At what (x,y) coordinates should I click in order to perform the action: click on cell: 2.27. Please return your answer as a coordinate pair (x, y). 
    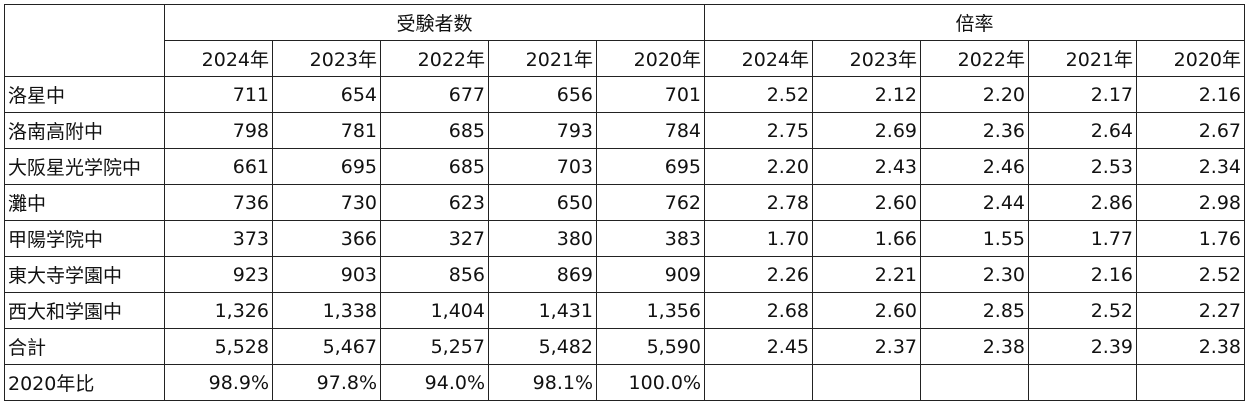
    Looking at the image, I should click on (1190, 310).